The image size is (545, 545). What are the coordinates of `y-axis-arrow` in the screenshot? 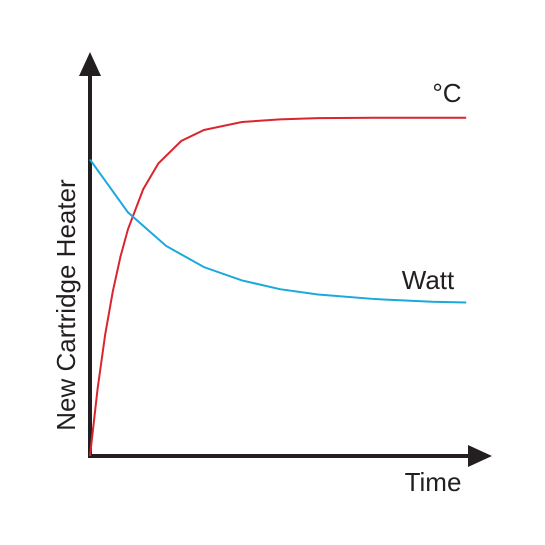 It's located at (90, 64).